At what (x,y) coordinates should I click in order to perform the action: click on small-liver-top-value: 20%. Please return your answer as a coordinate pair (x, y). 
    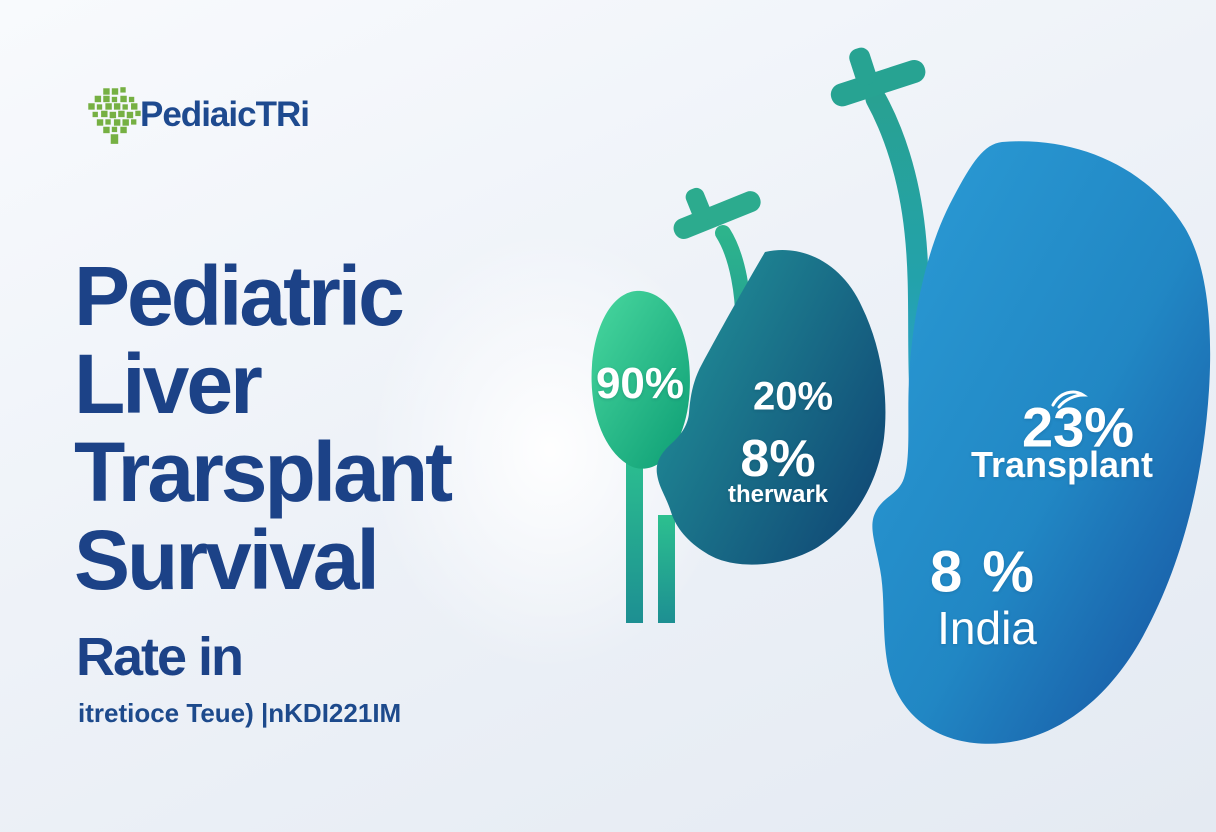
    Looking at the image, I should click on (793, 396).